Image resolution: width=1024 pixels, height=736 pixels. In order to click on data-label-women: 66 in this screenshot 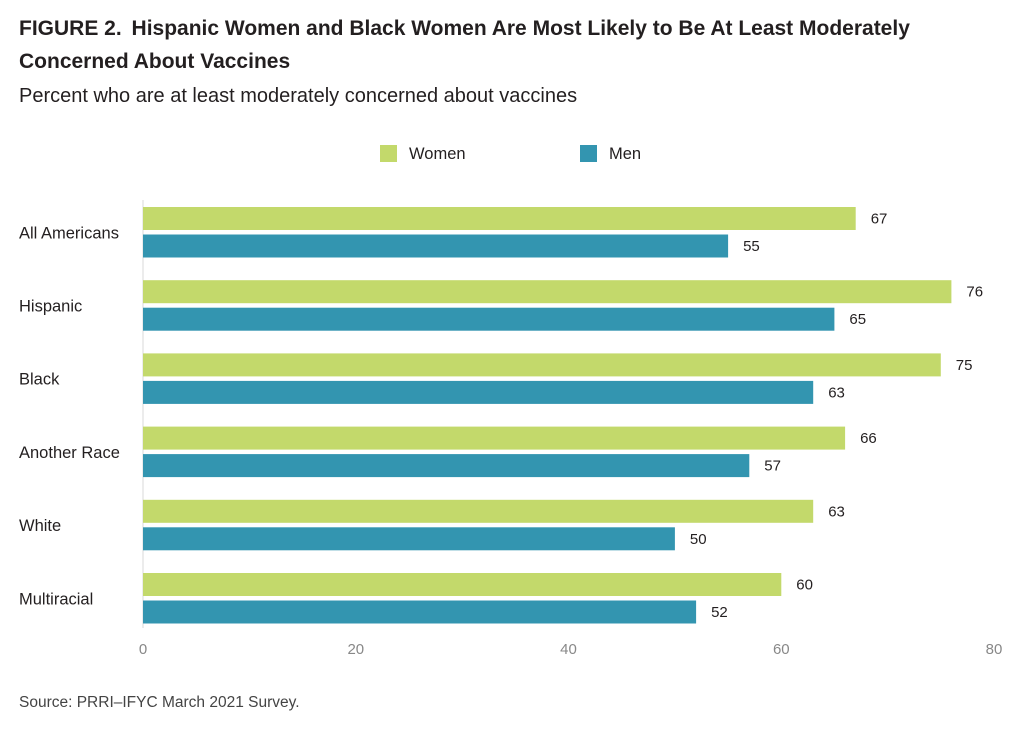, I will do `click(868, 438)`.